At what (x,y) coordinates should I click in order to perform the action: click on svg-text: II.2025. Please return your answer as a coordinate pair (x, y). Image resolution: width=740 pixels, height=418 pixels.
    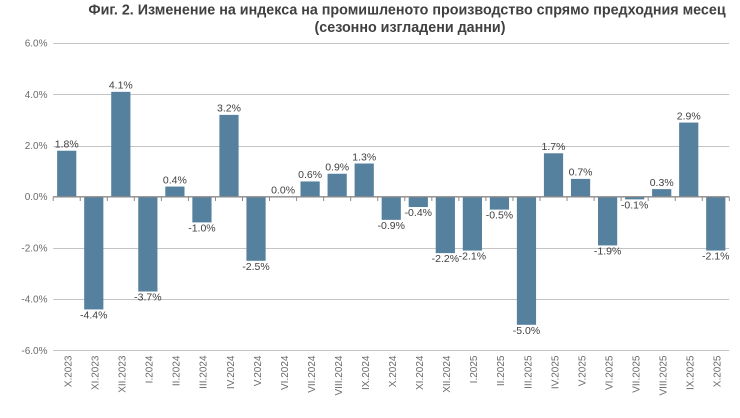
    Looking at the image, I should click on (501, 370).